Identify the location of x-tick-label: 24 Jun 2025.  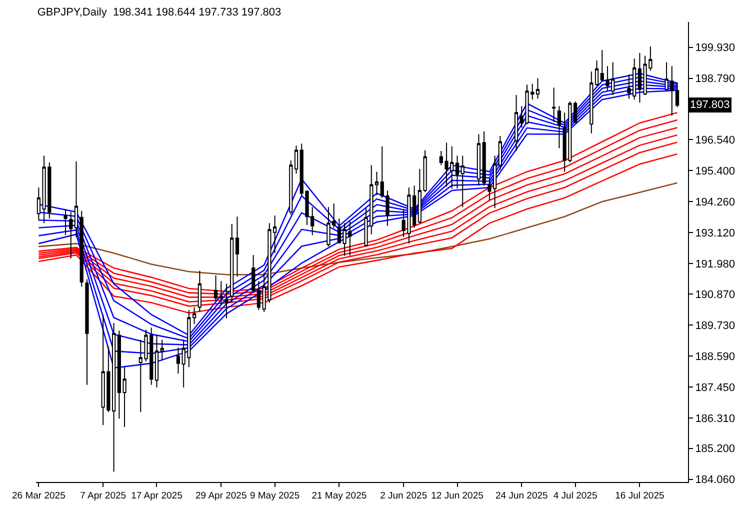
(522, 496).